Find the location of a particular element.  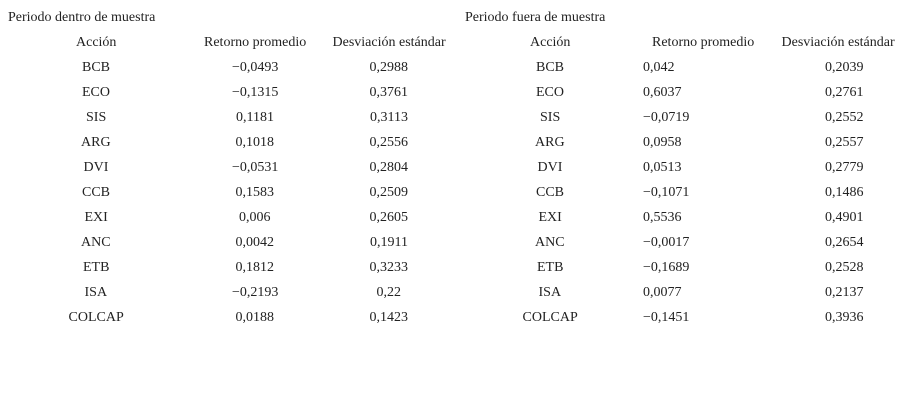

cell: 0,1911 is located at coordinates (389, 242).